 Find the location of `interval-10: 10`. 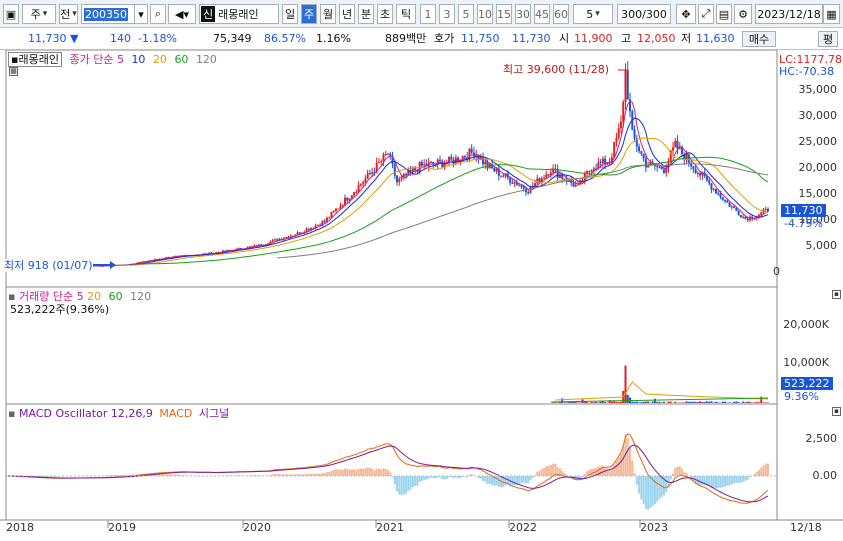

interval-10: 10 is located at coordinates (485, 14).